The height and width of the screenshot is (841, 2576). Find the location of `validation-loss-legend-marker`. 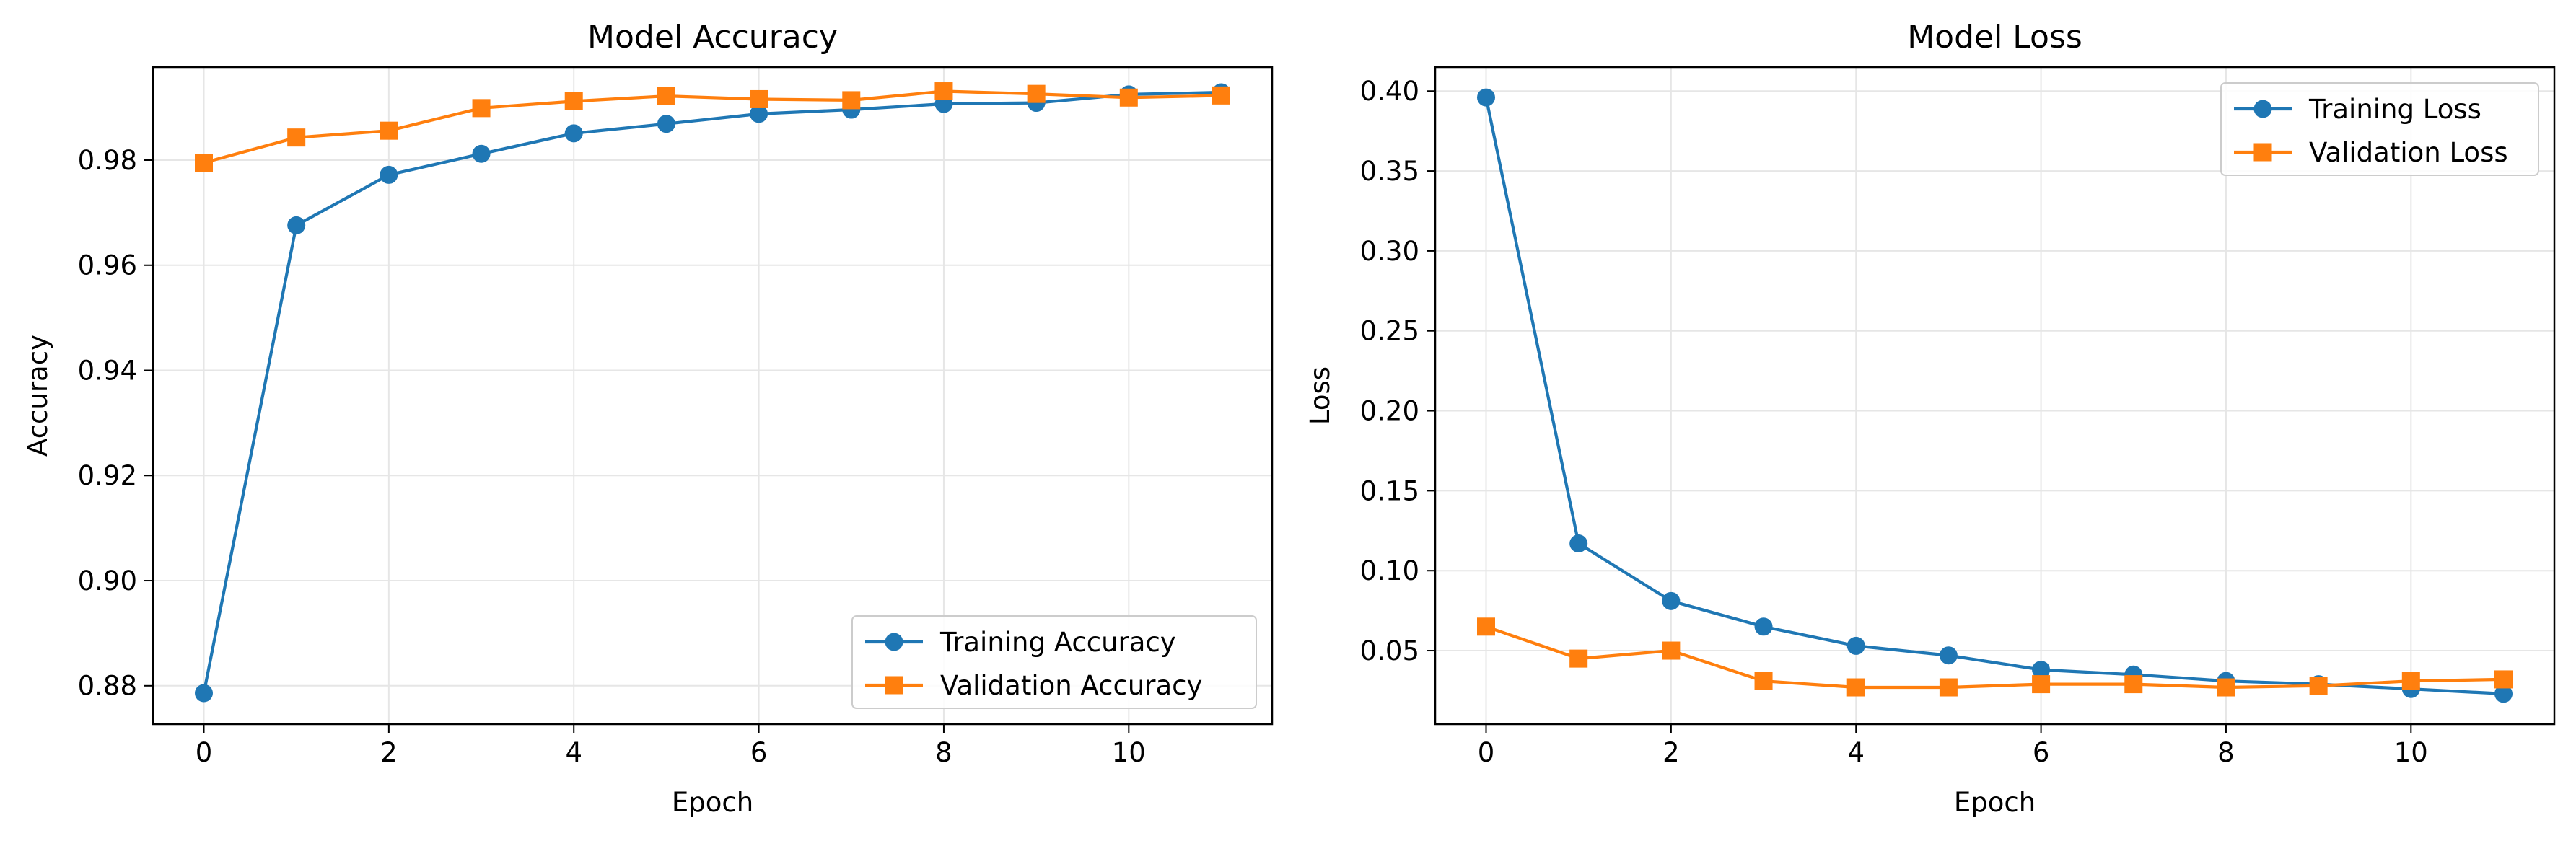

validation-loss-legend-marker is located at coordinates (2262, 152).